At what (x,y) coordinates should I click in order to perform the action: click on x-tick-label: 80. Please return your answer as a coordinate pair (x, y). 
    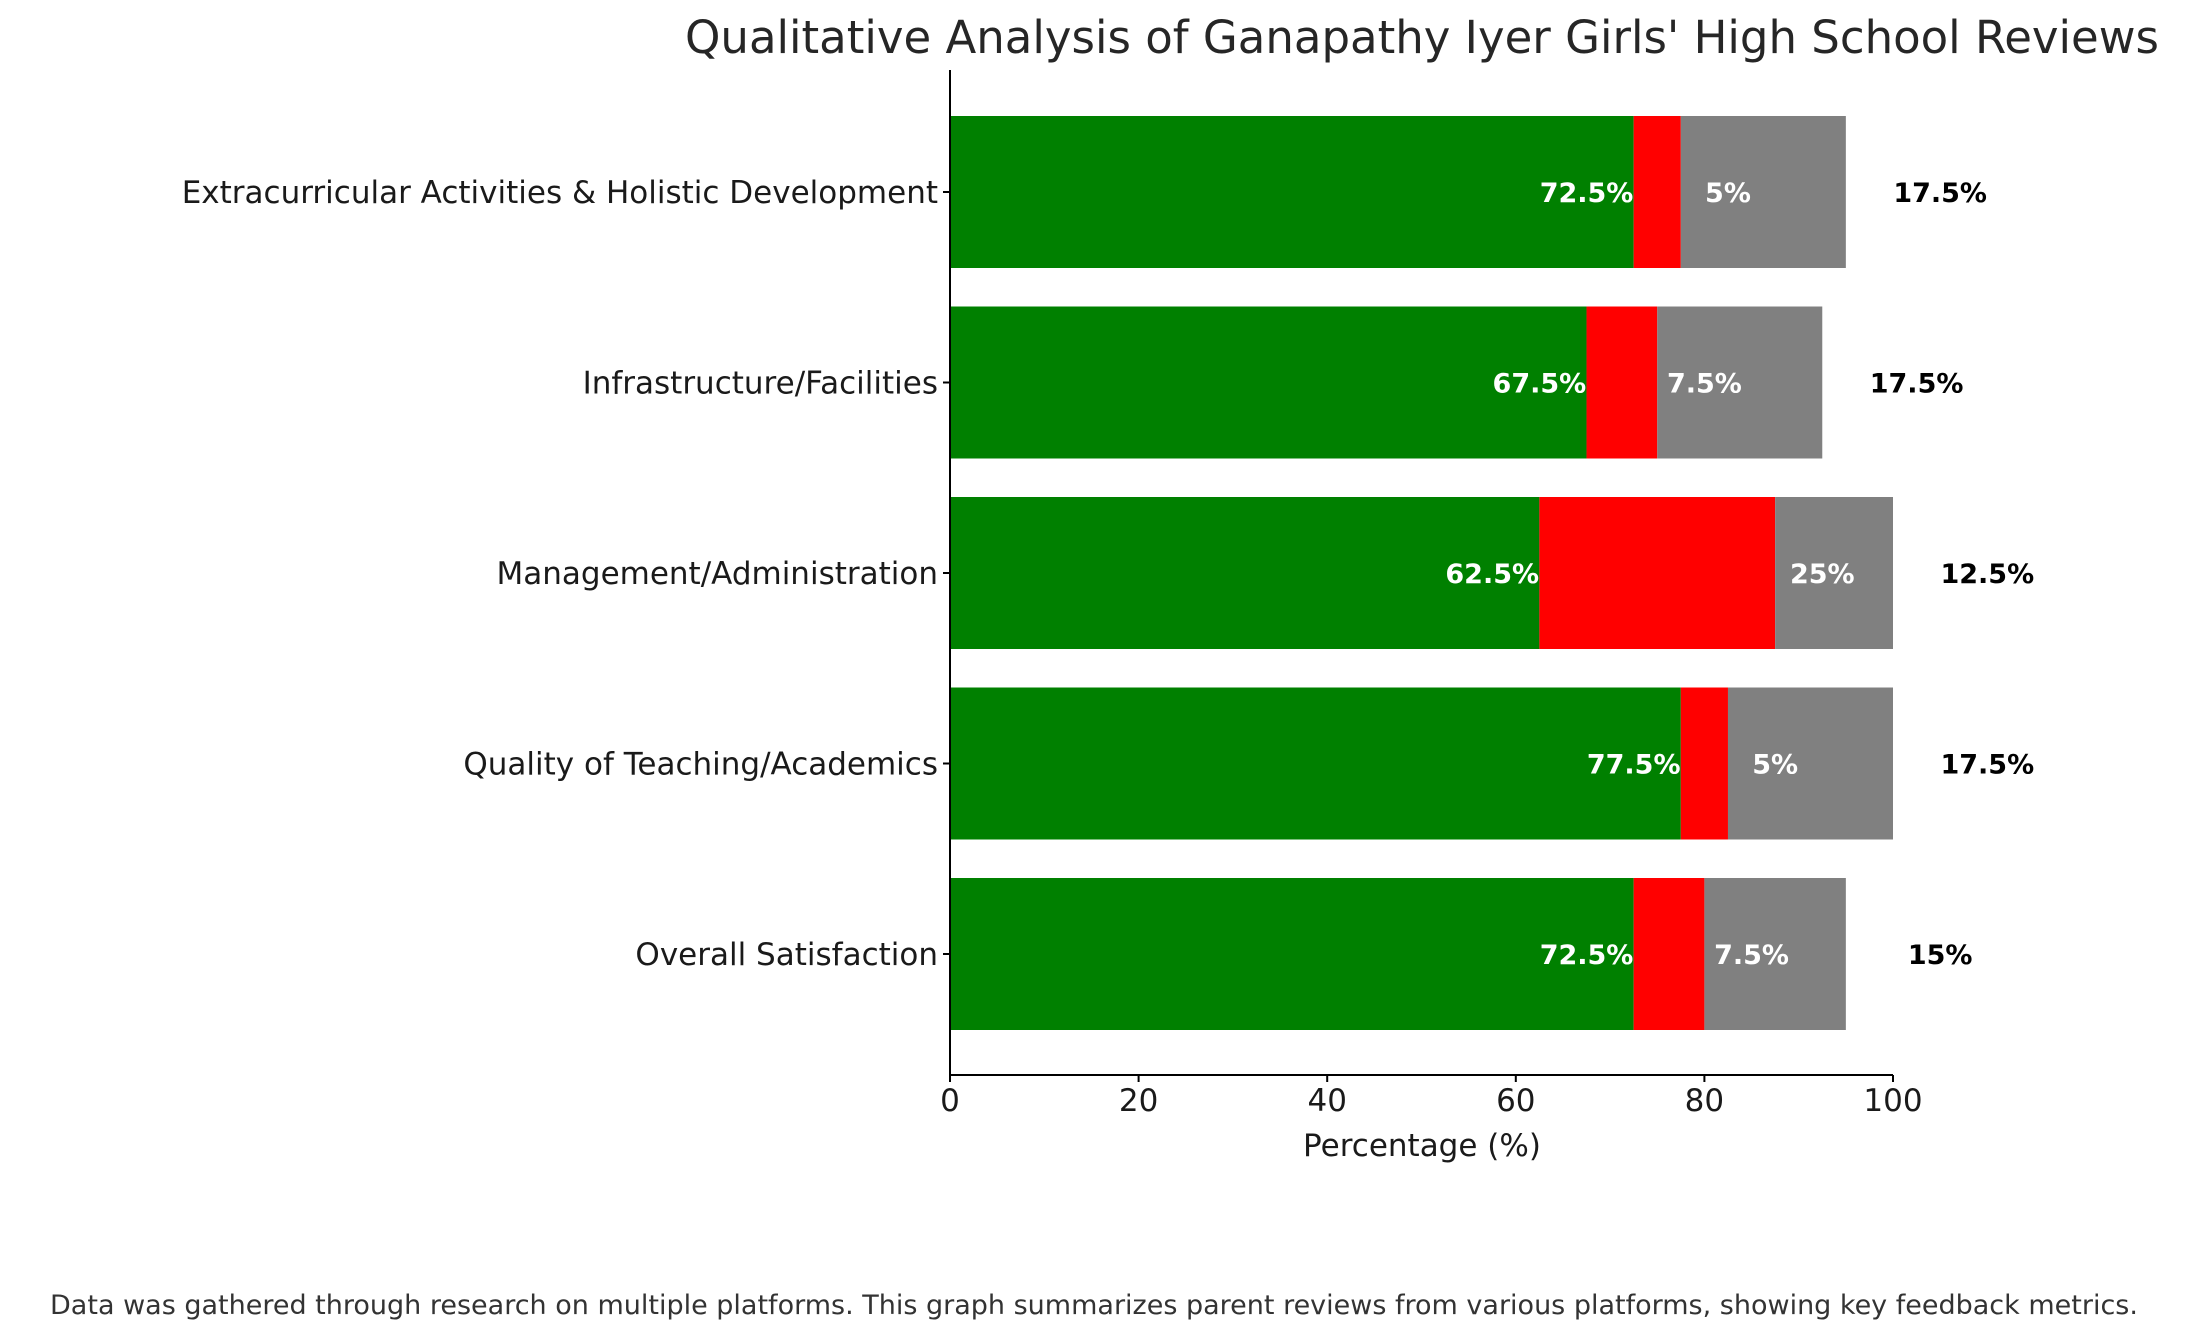
    Looking at the image, I should click on (1704, 1101).